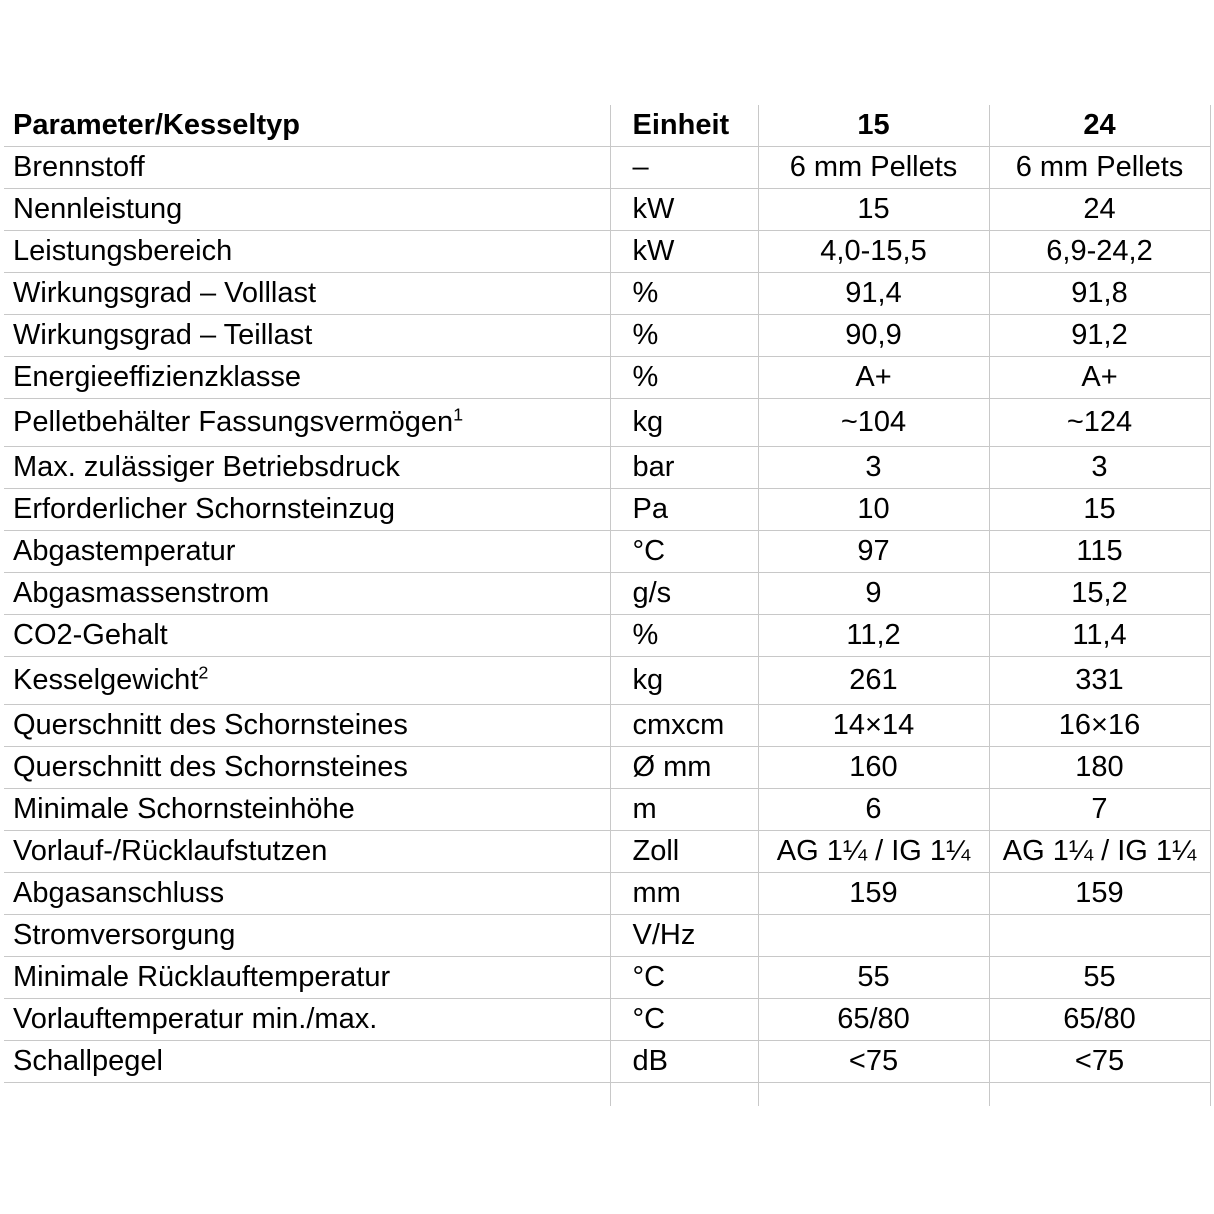 The height and width of the screenshot is (1214, 1214). Describe the element at coordinates (124, 550) in the screenshot. I see `parameter-label: Abgastemperatur` at that location.